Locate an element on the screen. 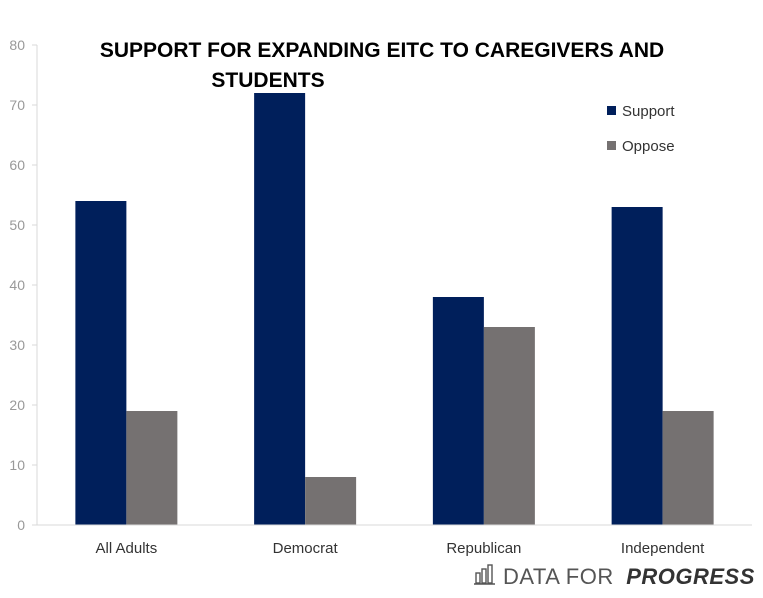 The image size is (763, 598). legend-swatch-oppose is located at coordinates (611, 145).